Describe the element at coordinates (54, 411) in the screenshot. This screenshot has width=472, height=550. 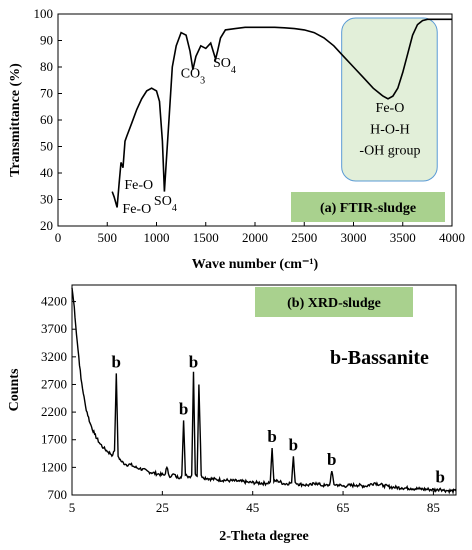
I see `xrd-y-tick-label: 2200` at that location.